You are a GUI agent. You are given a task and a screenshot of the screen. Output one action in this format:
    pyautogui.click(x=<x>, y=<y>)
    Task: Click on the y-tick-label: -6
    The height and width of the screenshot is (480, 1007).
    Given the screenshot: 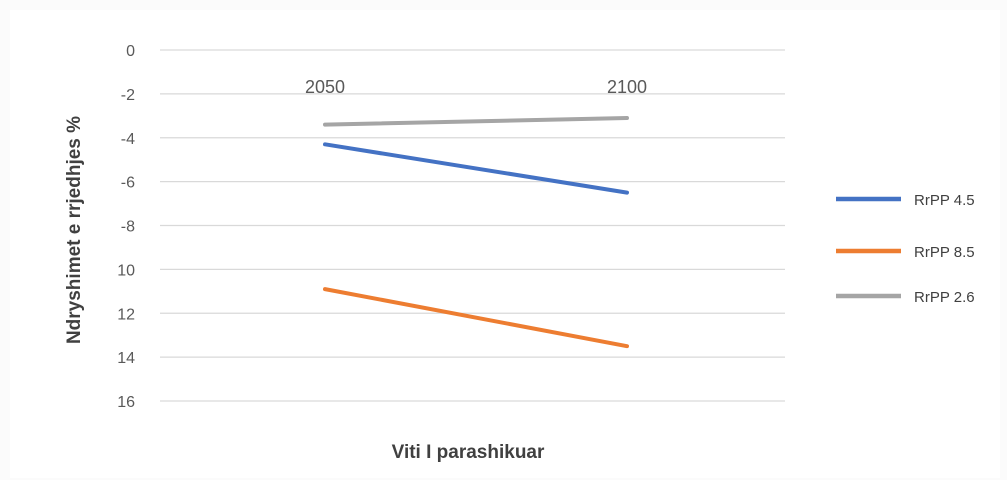 What is the action you would take?
    pyautogui.click(x=128, y=183)
    